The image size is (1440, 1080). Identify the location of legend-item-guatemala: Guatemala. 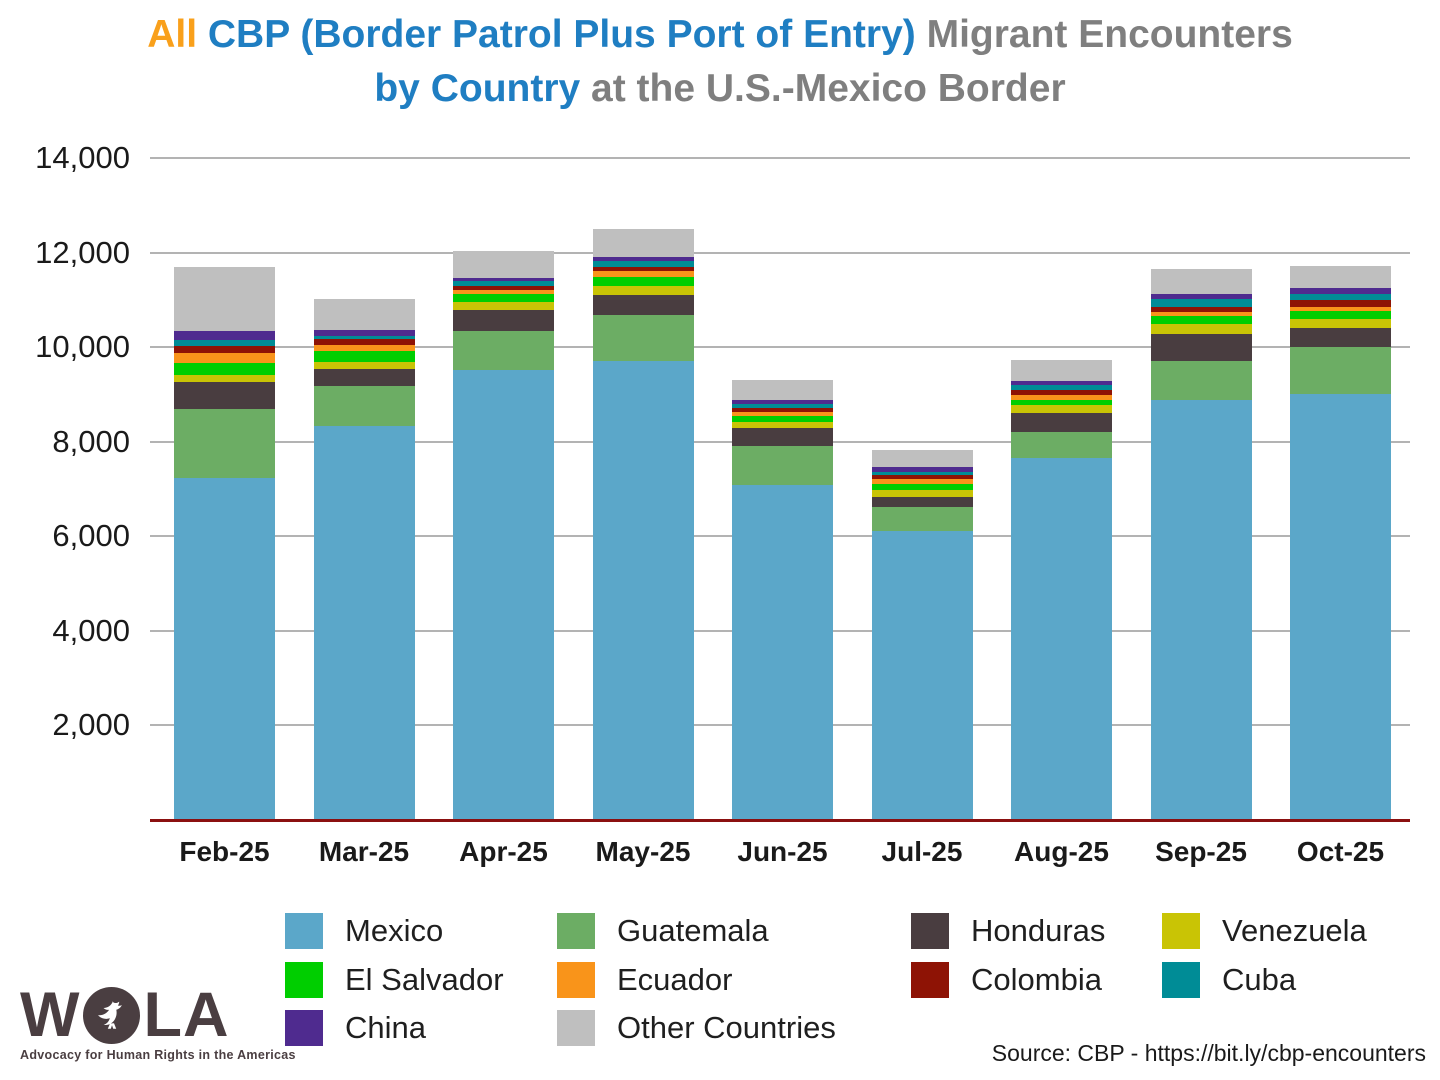
(663, 931).